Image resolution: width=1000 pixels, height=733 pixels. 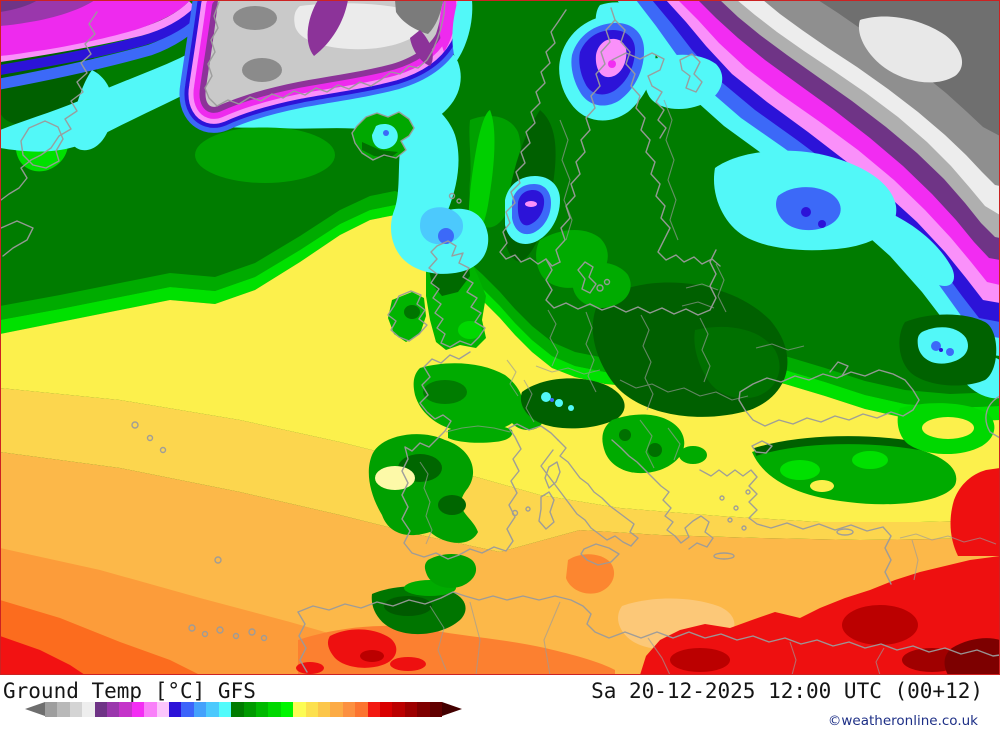 What do you see at coordinates (129, 691) in the screenshot?
I see `map-title: Ground Temp [°C] GFS` at bounding box center [129, 691].